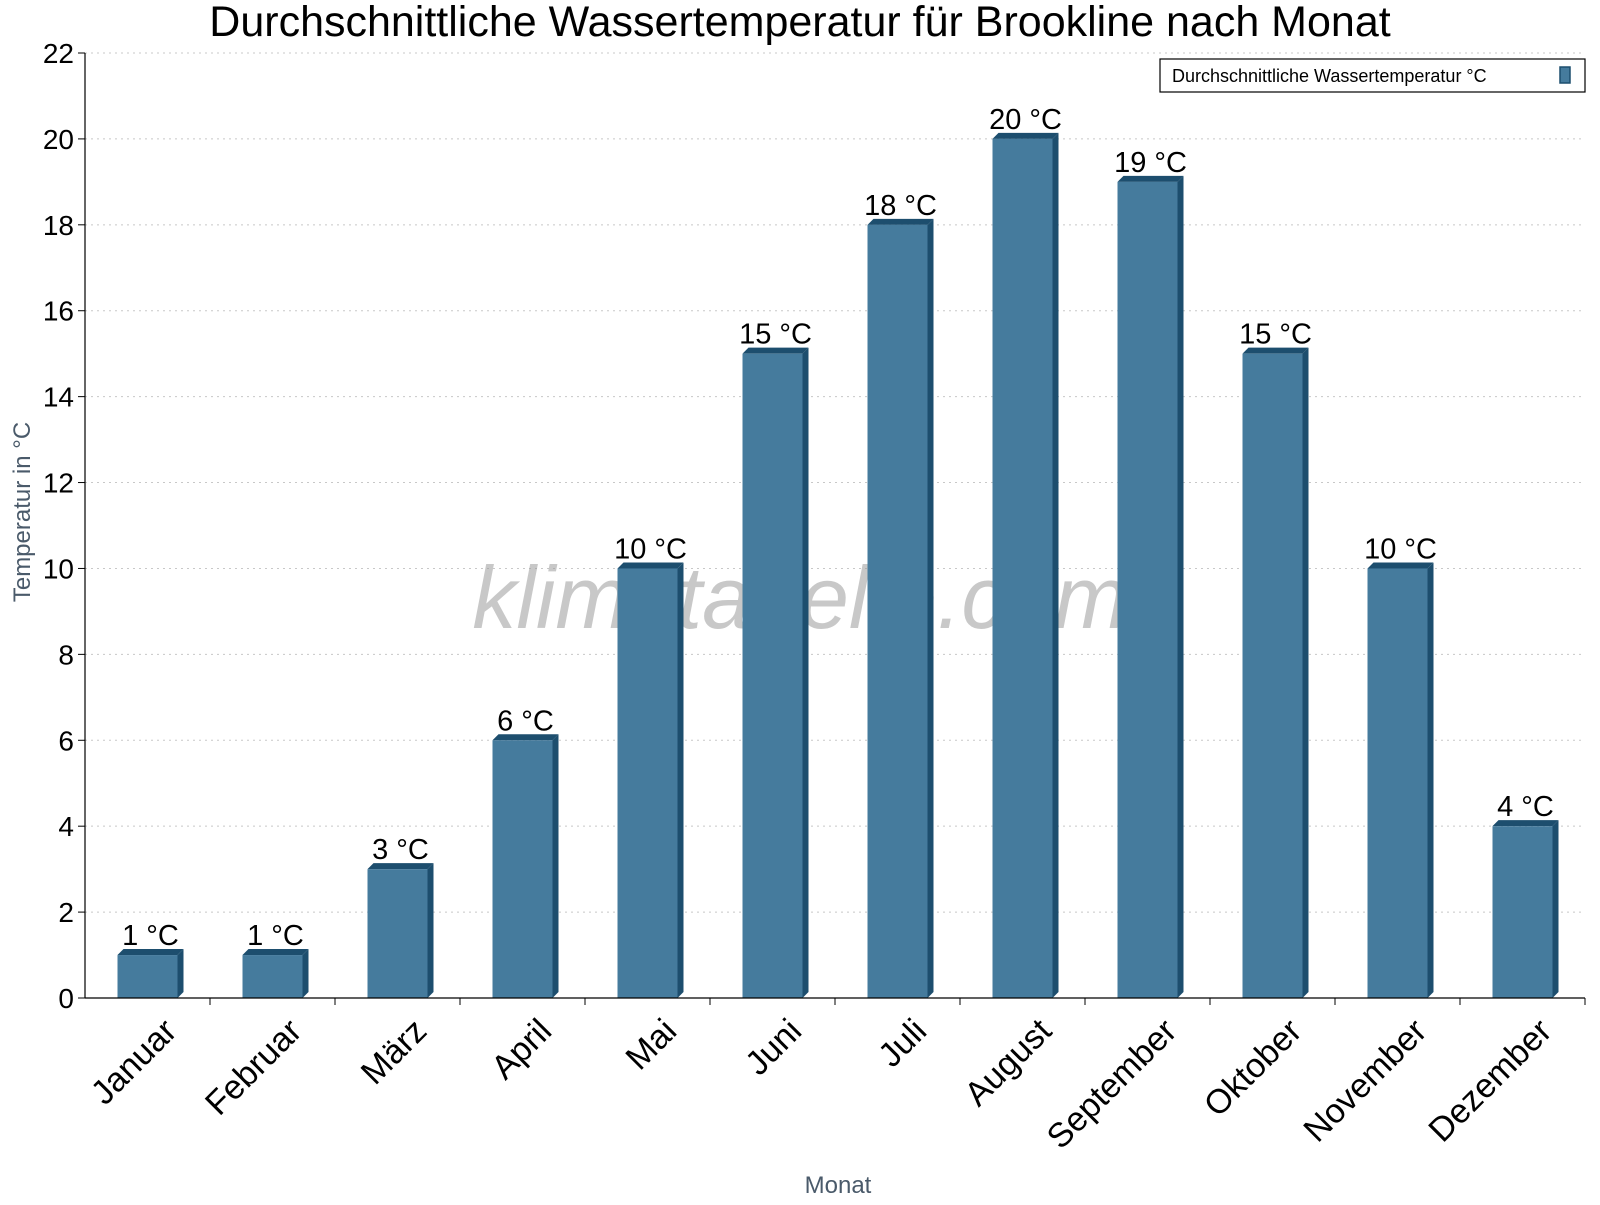 The image size is (1600, 1205). What do you see at coordinates (1525, 807) in the screenshot?
I see `data-label: 4 °C` at bounding box center [1525, 807].